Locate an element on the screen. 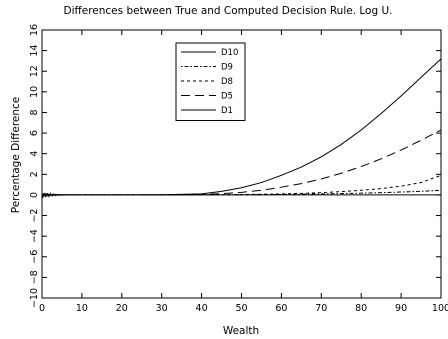  y-tick-label: −6 is located at coordinates (34, 257).